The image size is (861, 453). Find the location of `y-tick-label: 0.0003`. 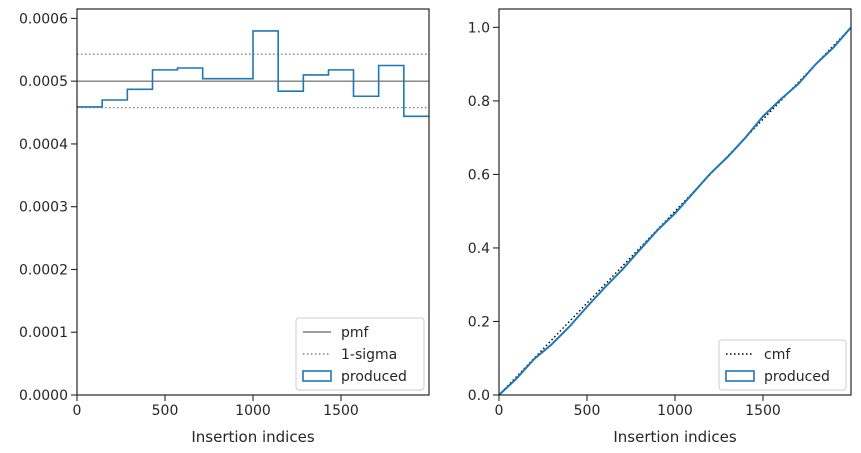

y-tick-label: 0.0003 is located at coordinates (43, 208).